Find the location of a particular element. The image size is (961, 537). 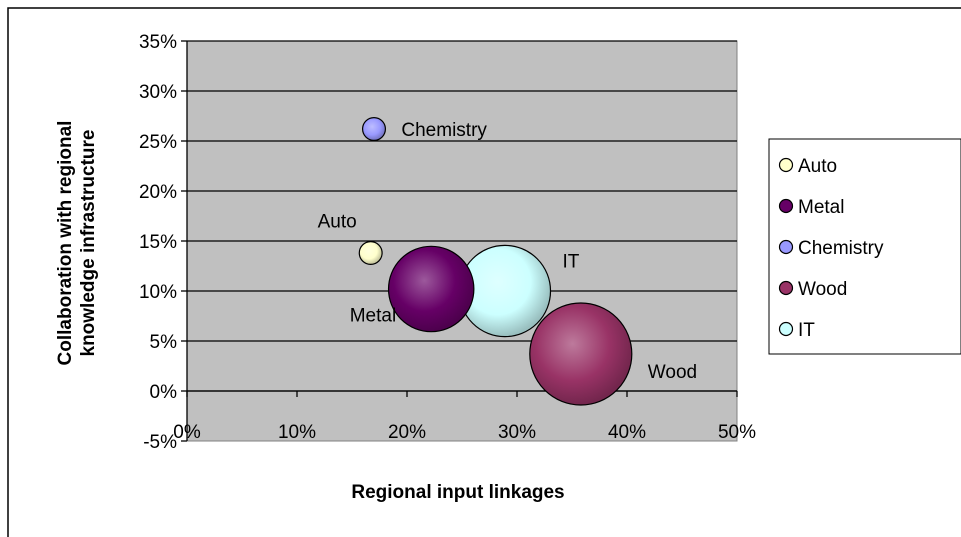

bubble-wood is located at coordinates (581, 354).